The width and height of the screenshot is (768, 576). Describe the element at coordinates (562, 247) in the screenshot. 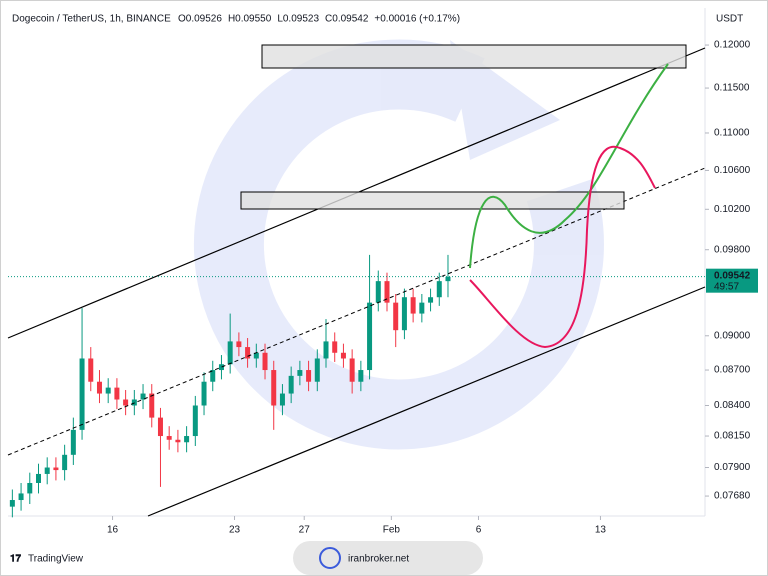

I see `scenario-alt` at that location.